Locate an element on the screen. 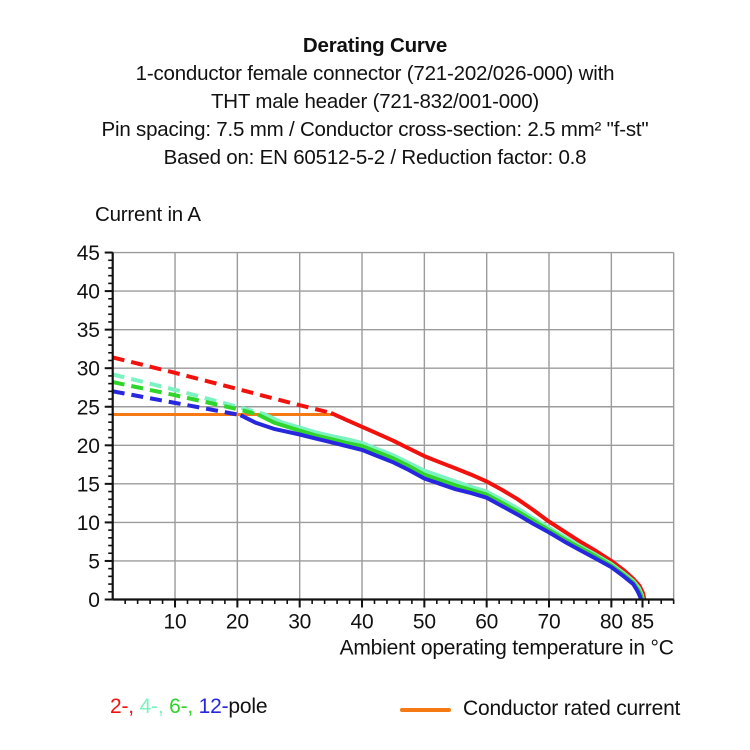 The height and width of the screenshot is (750, 750). y-tick-label: 15 is located at coordinates (88, 484).